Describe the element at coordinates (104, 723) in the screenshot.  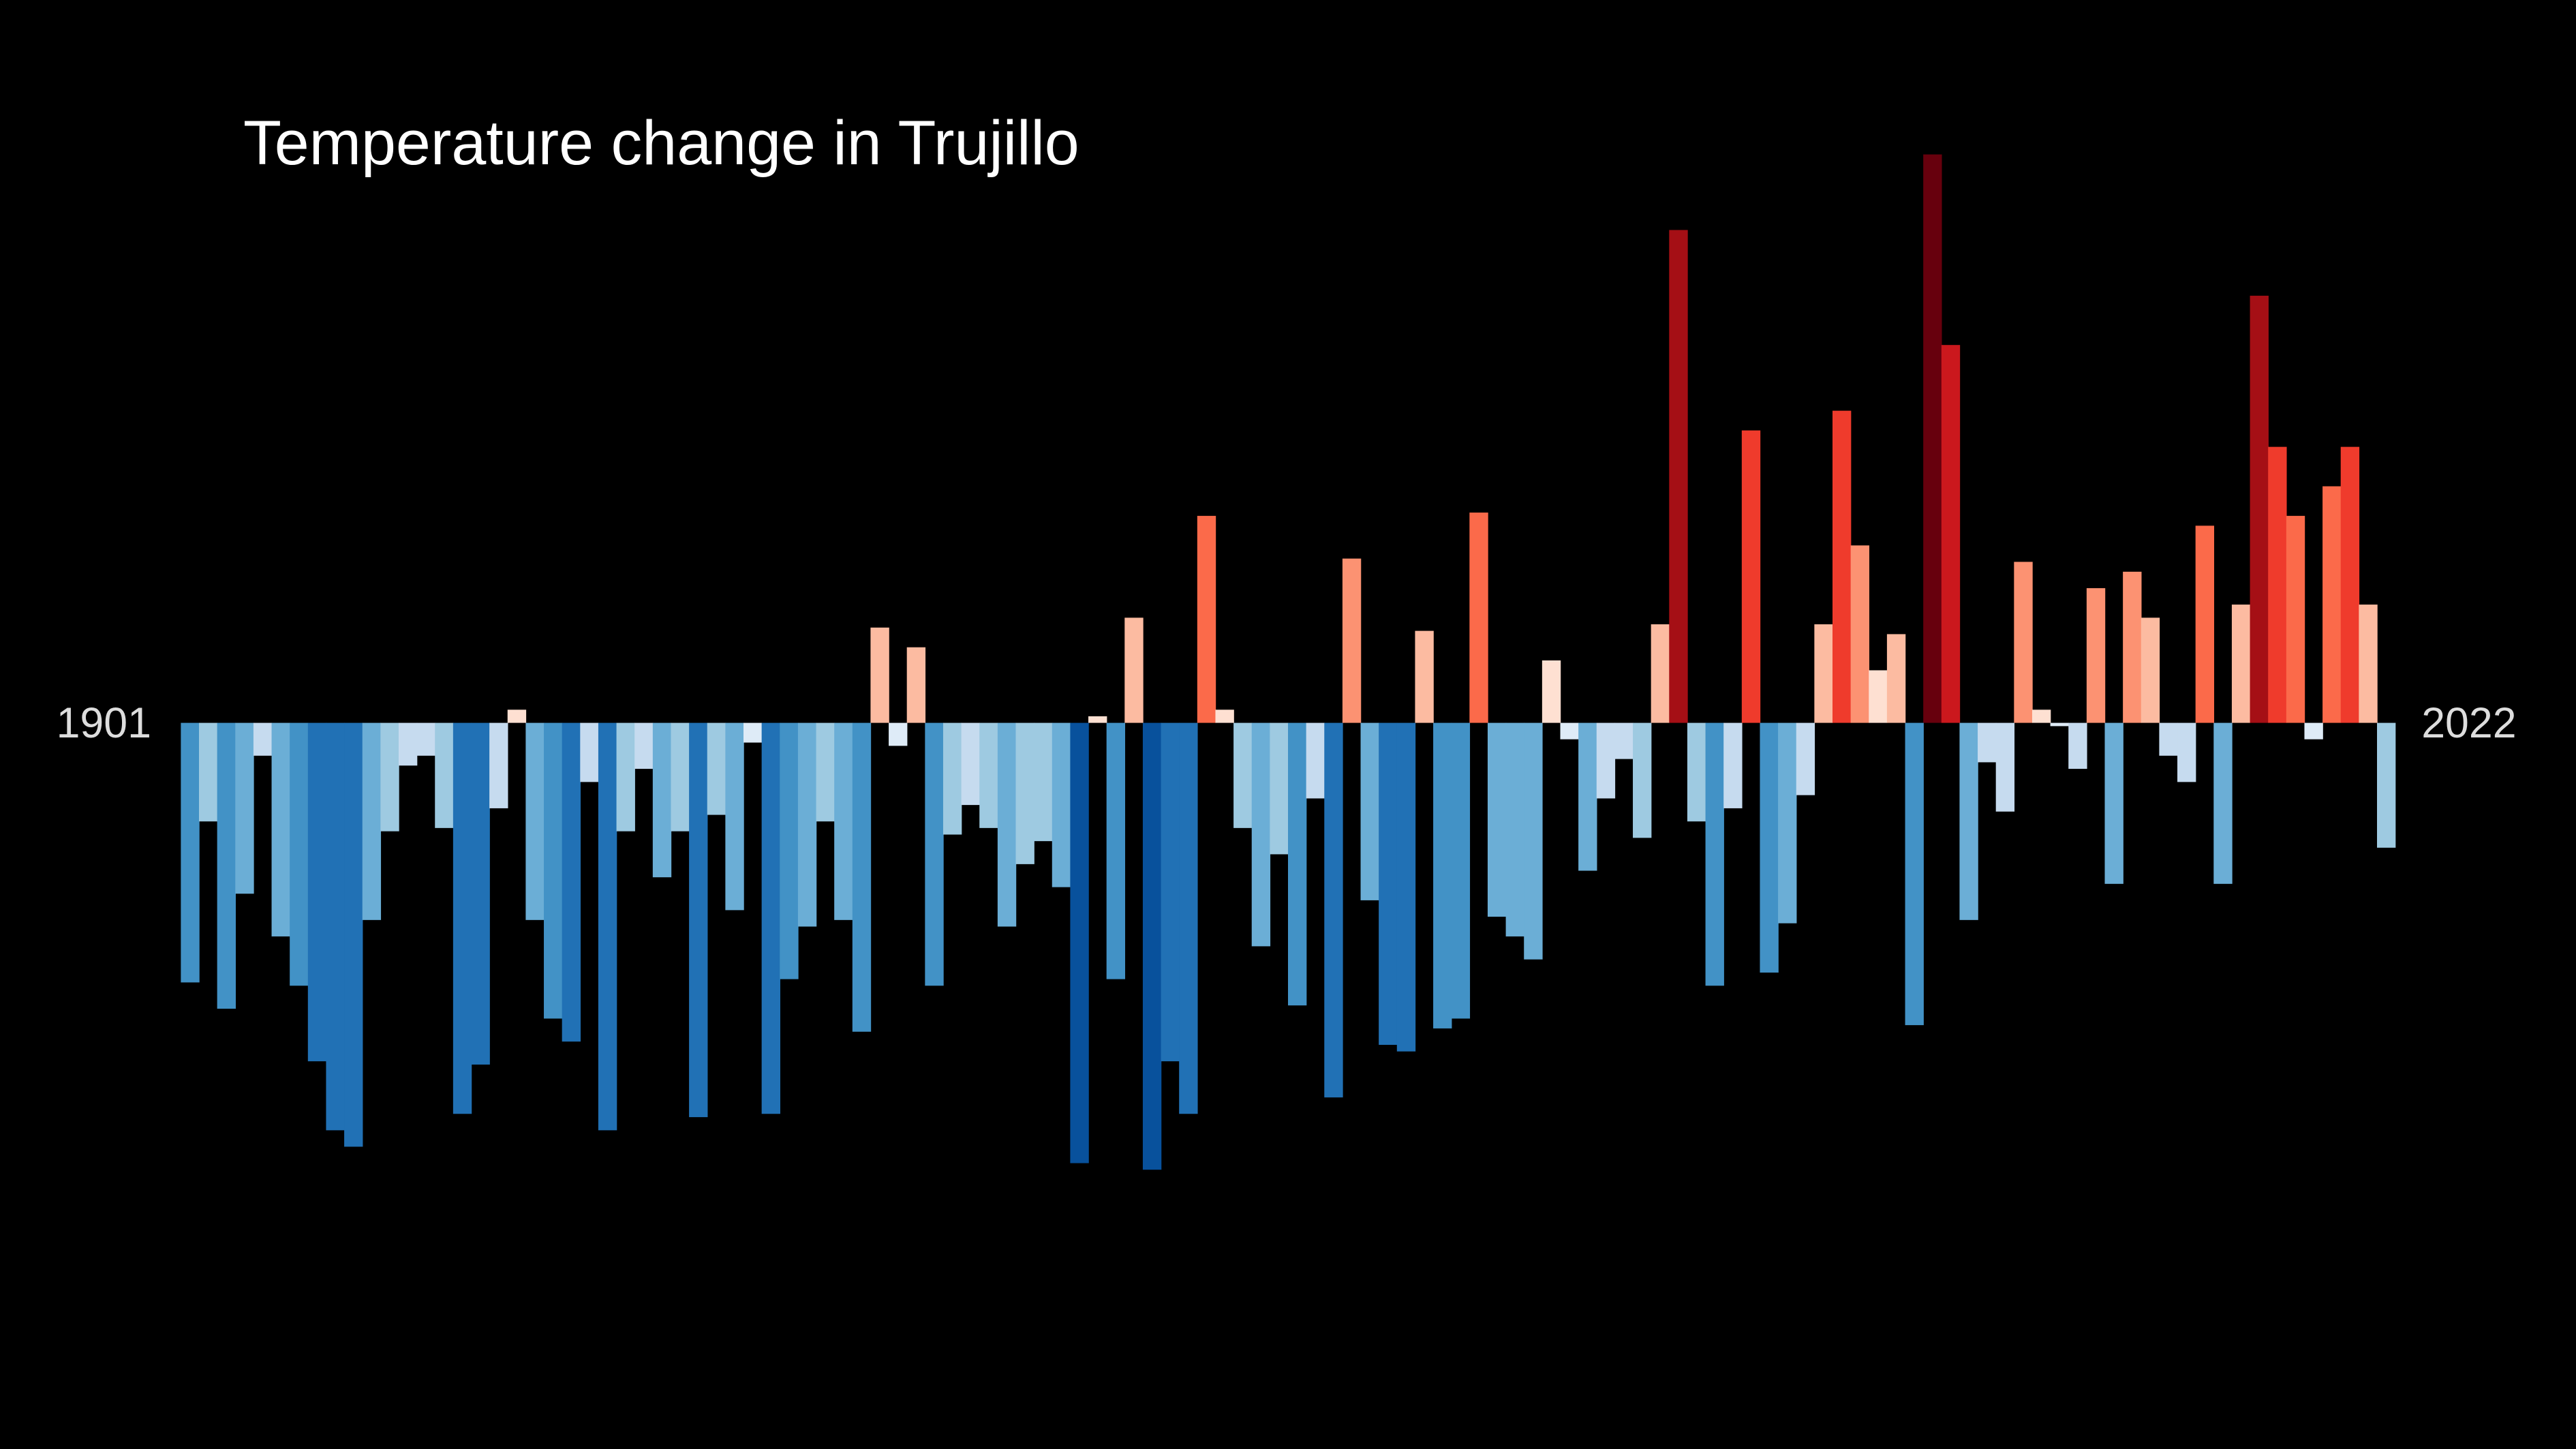
I see `x-tick-label: 1901` at that location.